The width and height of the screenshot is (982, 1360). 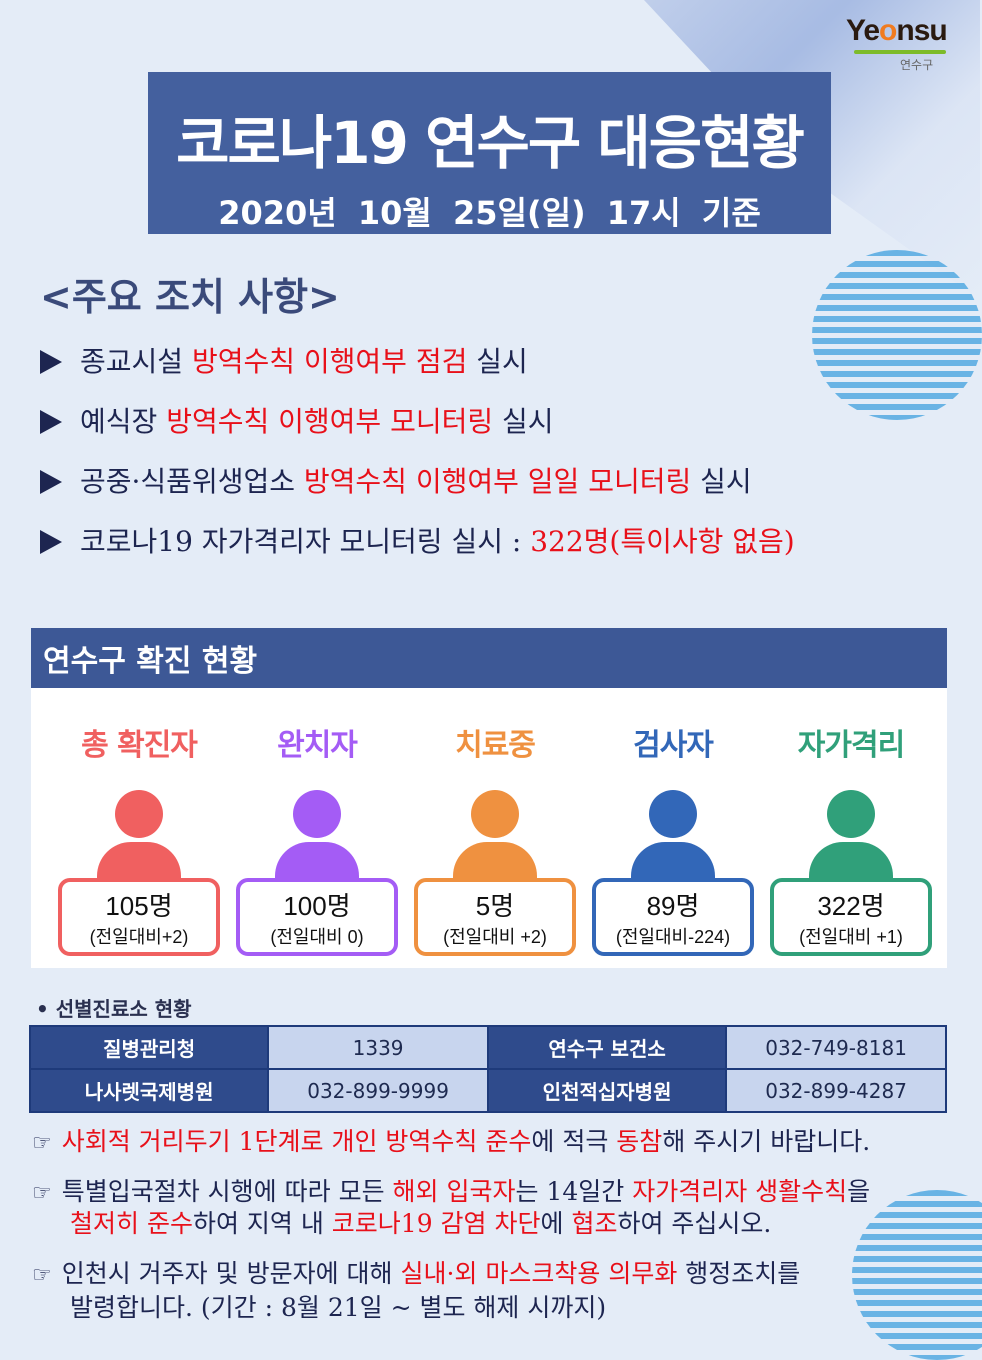 I want to click on text-segment: 해 주시기 바랍니다., so click(x=766, y=1141).